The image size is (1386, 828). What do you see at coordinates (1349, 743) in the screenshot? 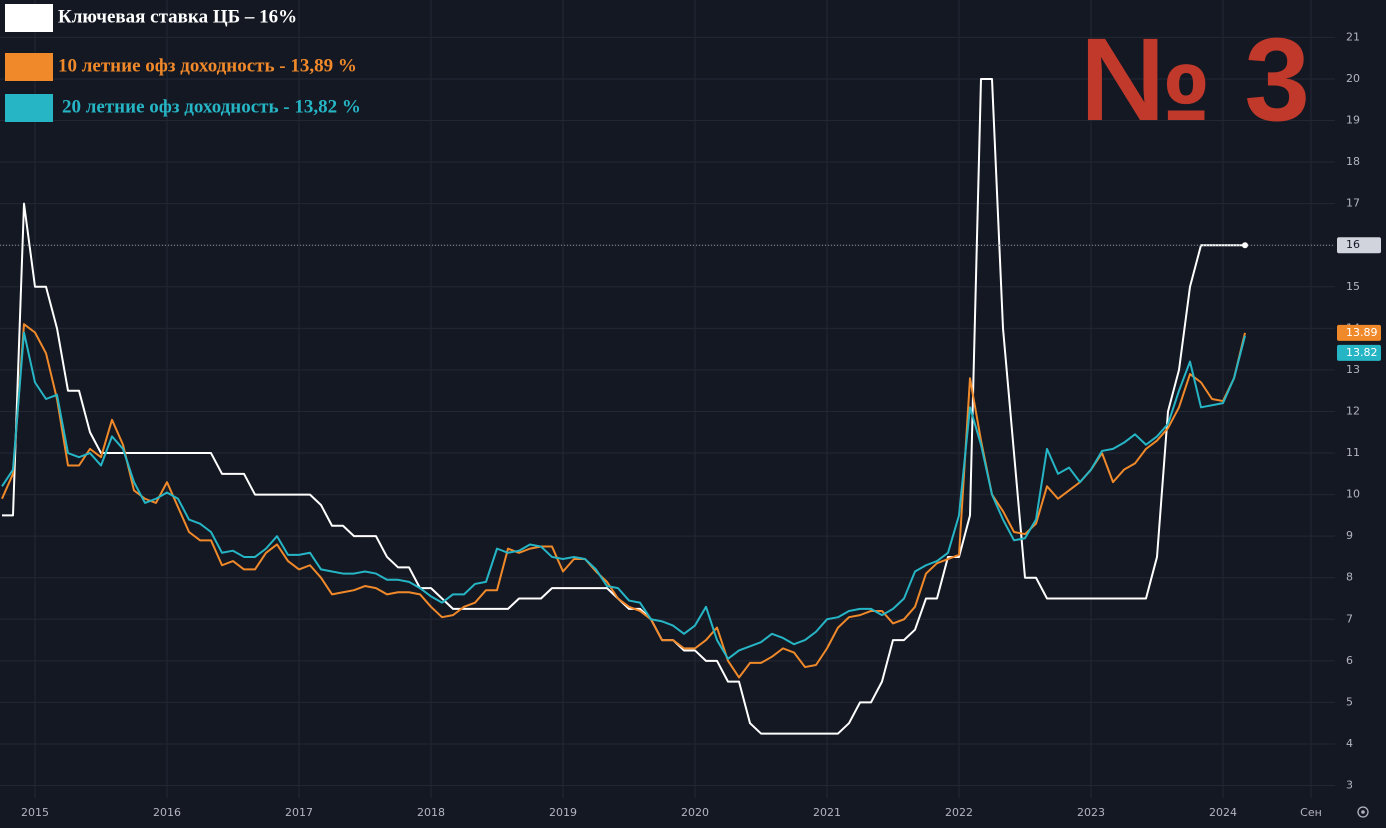
I see `y-tick-label: 4` at bounding box center [1349, 743].